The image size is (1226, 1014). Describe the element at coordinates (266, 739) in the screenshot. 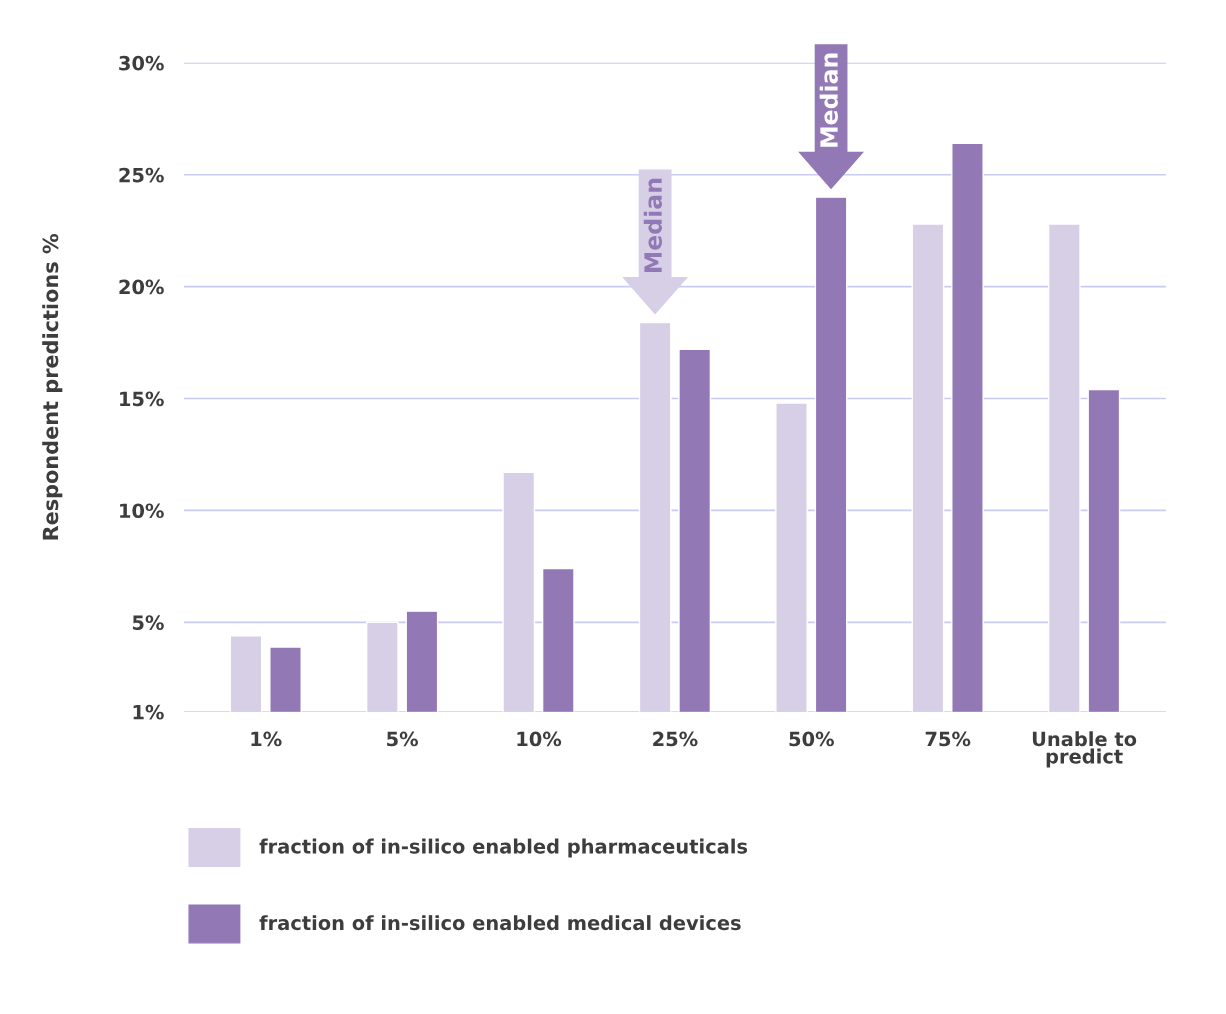

I see `x-tick-label: 1%` at that location.